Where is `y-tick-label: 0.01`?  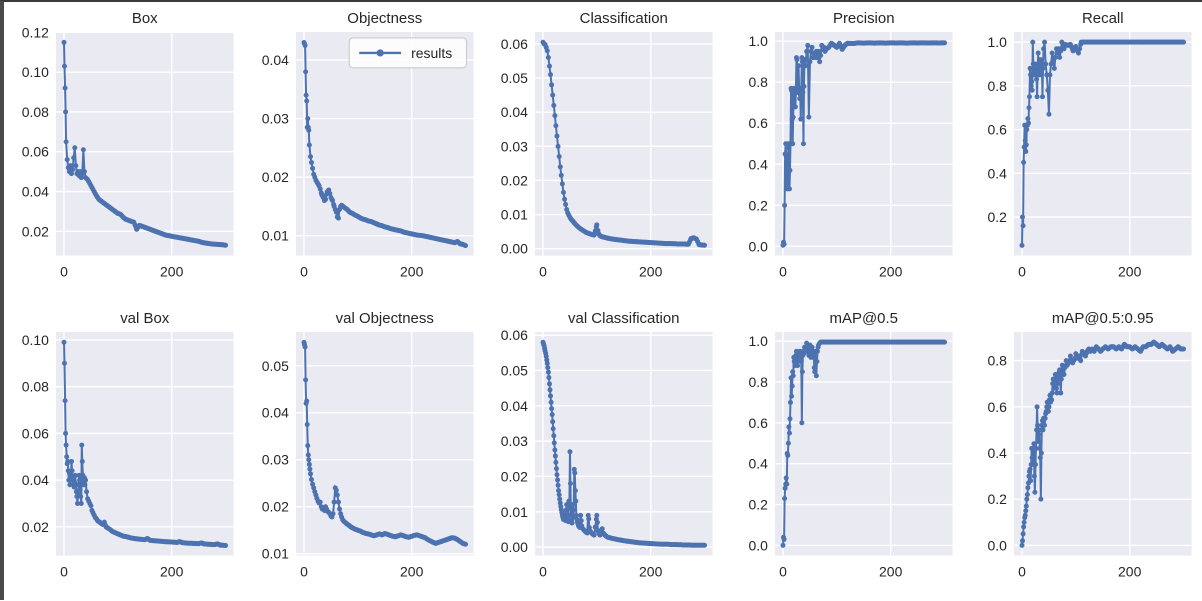 y-tick-label: 0.01 is located at coordinates (514, 511).